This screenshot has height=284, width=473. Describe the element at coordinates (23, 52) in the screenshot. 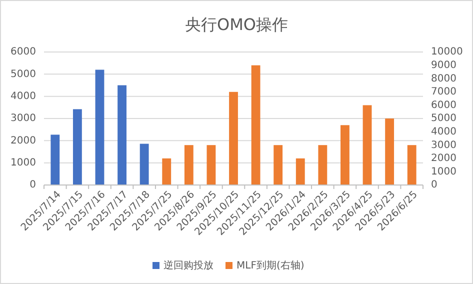

I see `y-tick-label: 6000` at that location.